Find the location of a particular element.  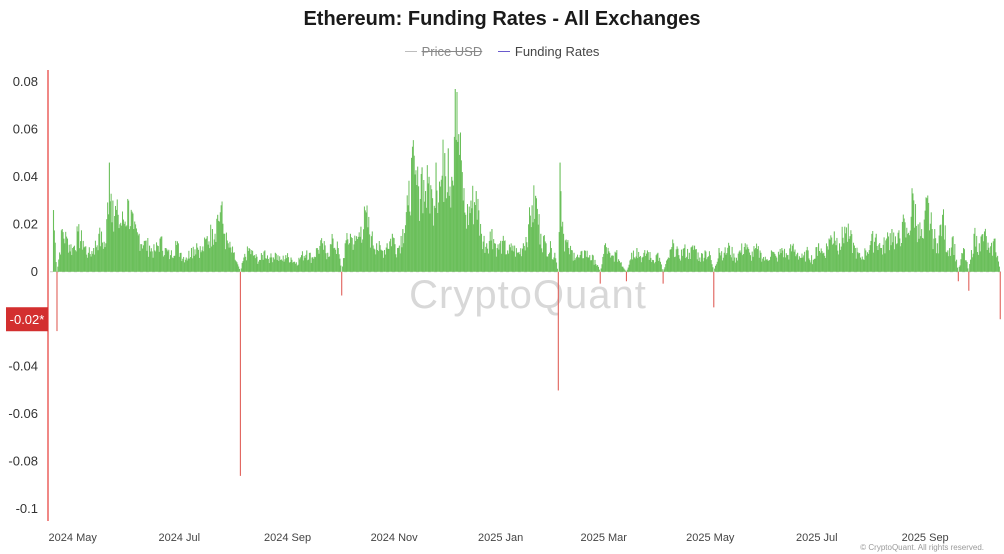

y-tick-label: 0.06 is located at coordinates (25, 128).